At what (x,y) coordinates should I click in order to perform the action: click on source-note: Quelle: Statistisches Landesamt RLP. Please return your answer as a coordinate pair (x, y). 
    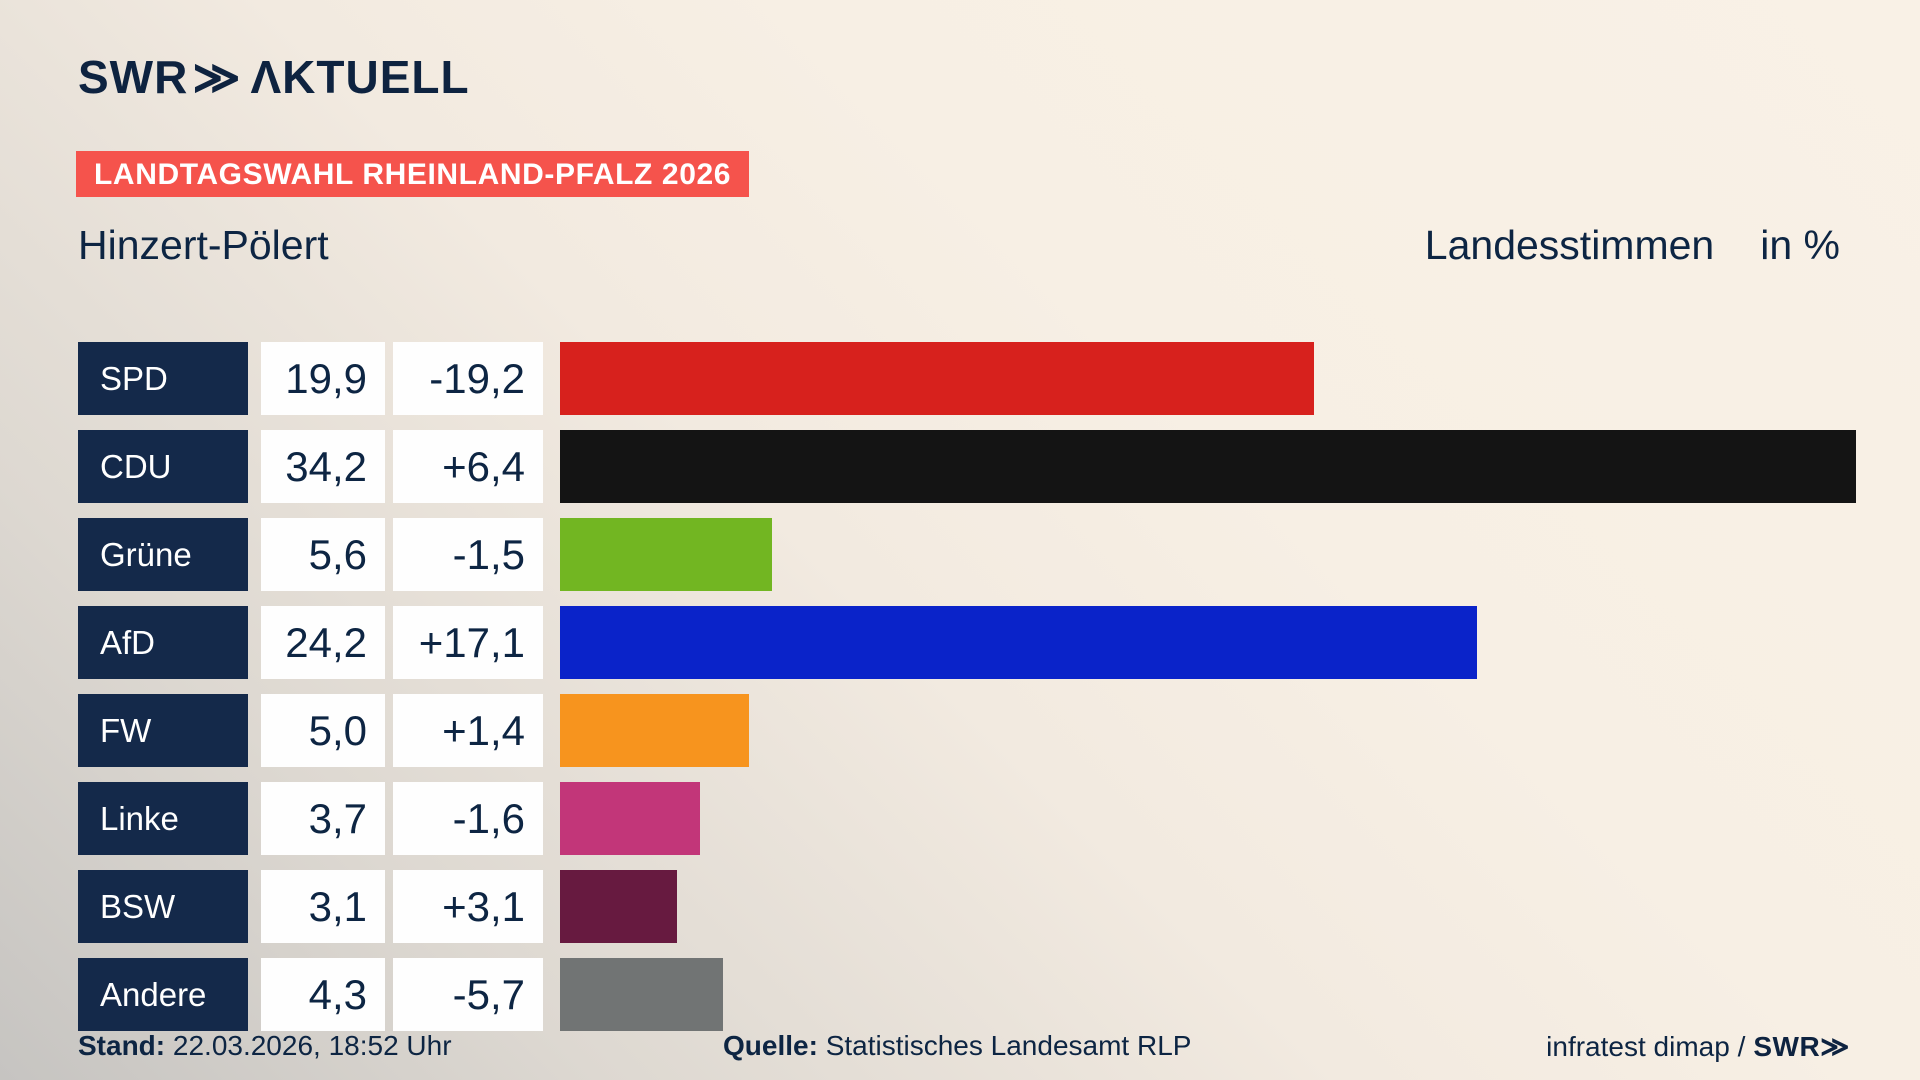
    Looking at the image, I should click on (957, 1046).